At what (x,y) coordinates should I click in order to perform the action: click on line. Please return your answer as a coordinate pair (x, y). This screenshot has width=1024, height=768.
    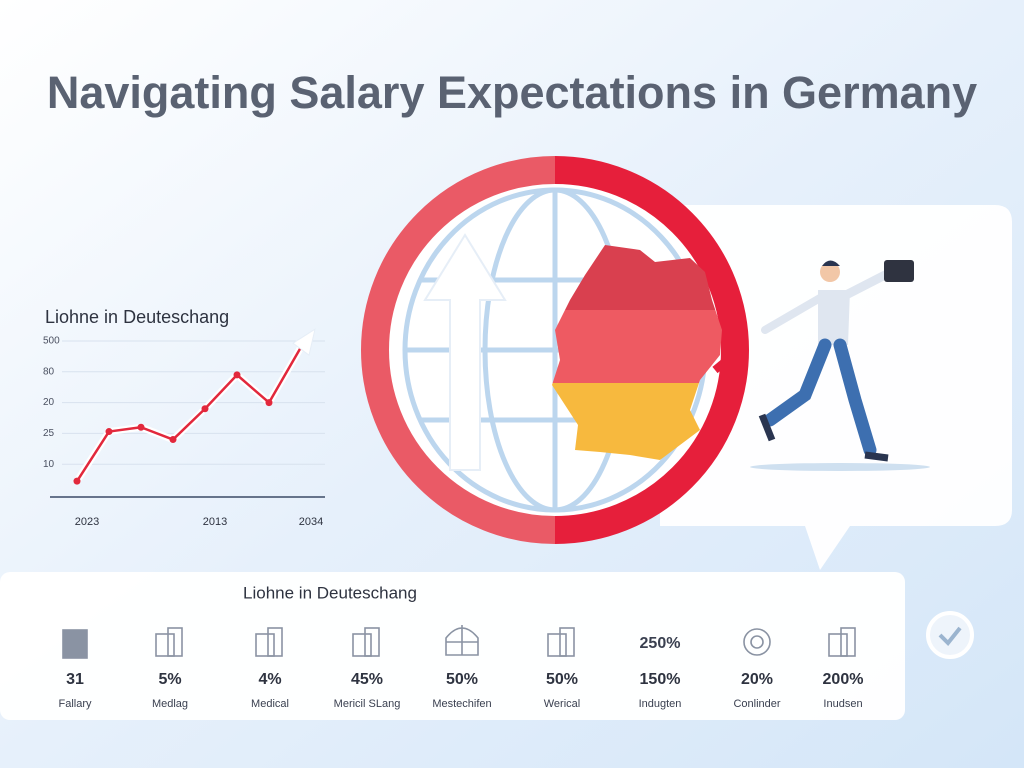
    Looking at the image, I should click on (189, 414).